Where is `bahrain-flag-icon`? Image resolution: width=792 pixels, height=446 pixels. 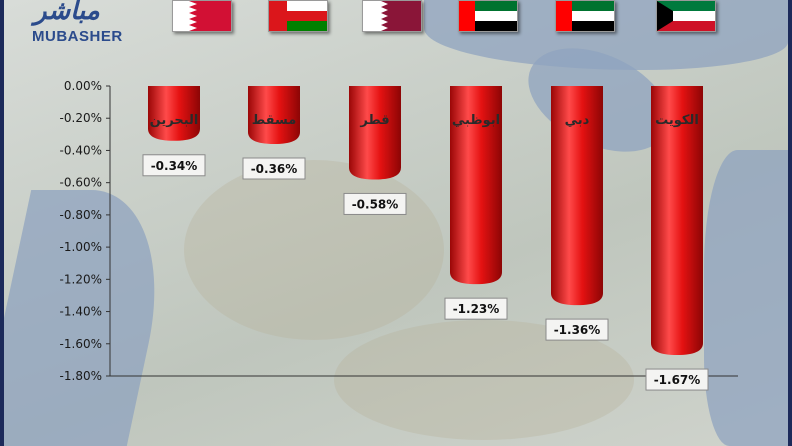
bahrain-flag-icon is located at coordinates (202, 16).